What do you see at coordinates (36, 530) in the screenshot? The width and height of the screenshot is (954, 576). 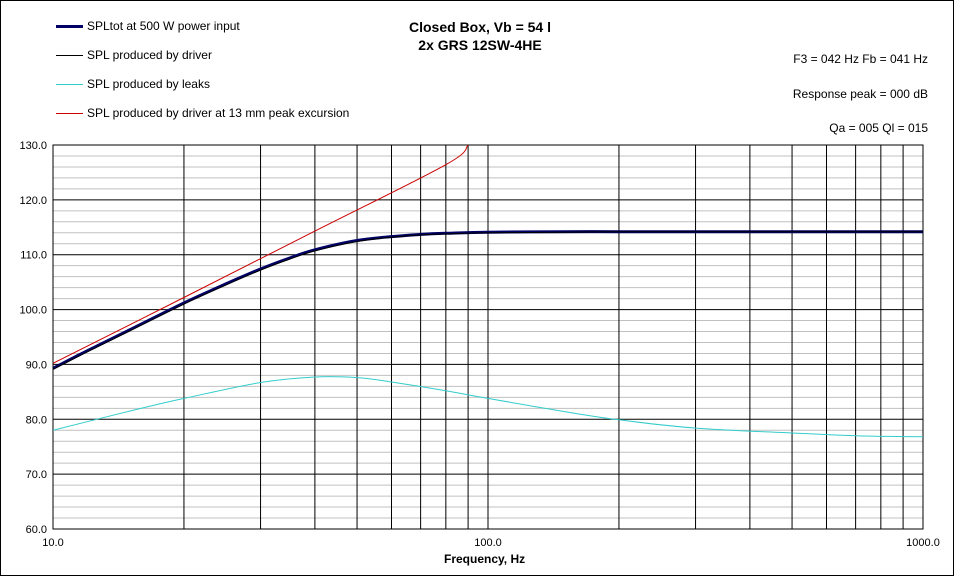 I see `y-tick-label: 60.0` at bounding box center [36, 530].